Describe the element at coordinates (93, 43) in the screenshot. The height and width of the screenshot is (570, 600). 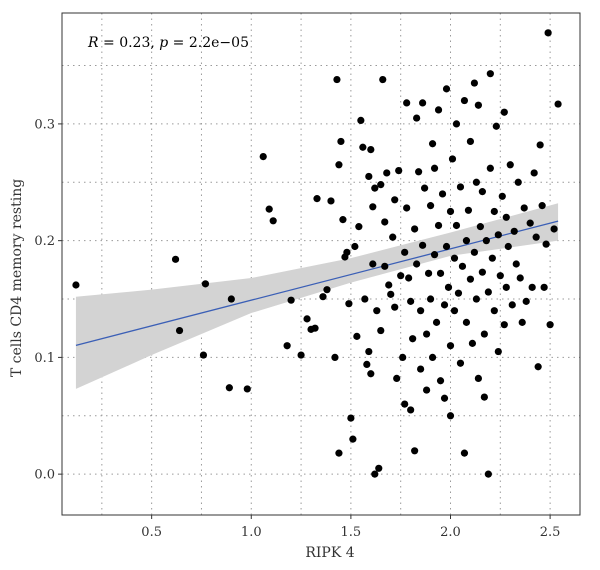
I see `r-label: R` at that location.